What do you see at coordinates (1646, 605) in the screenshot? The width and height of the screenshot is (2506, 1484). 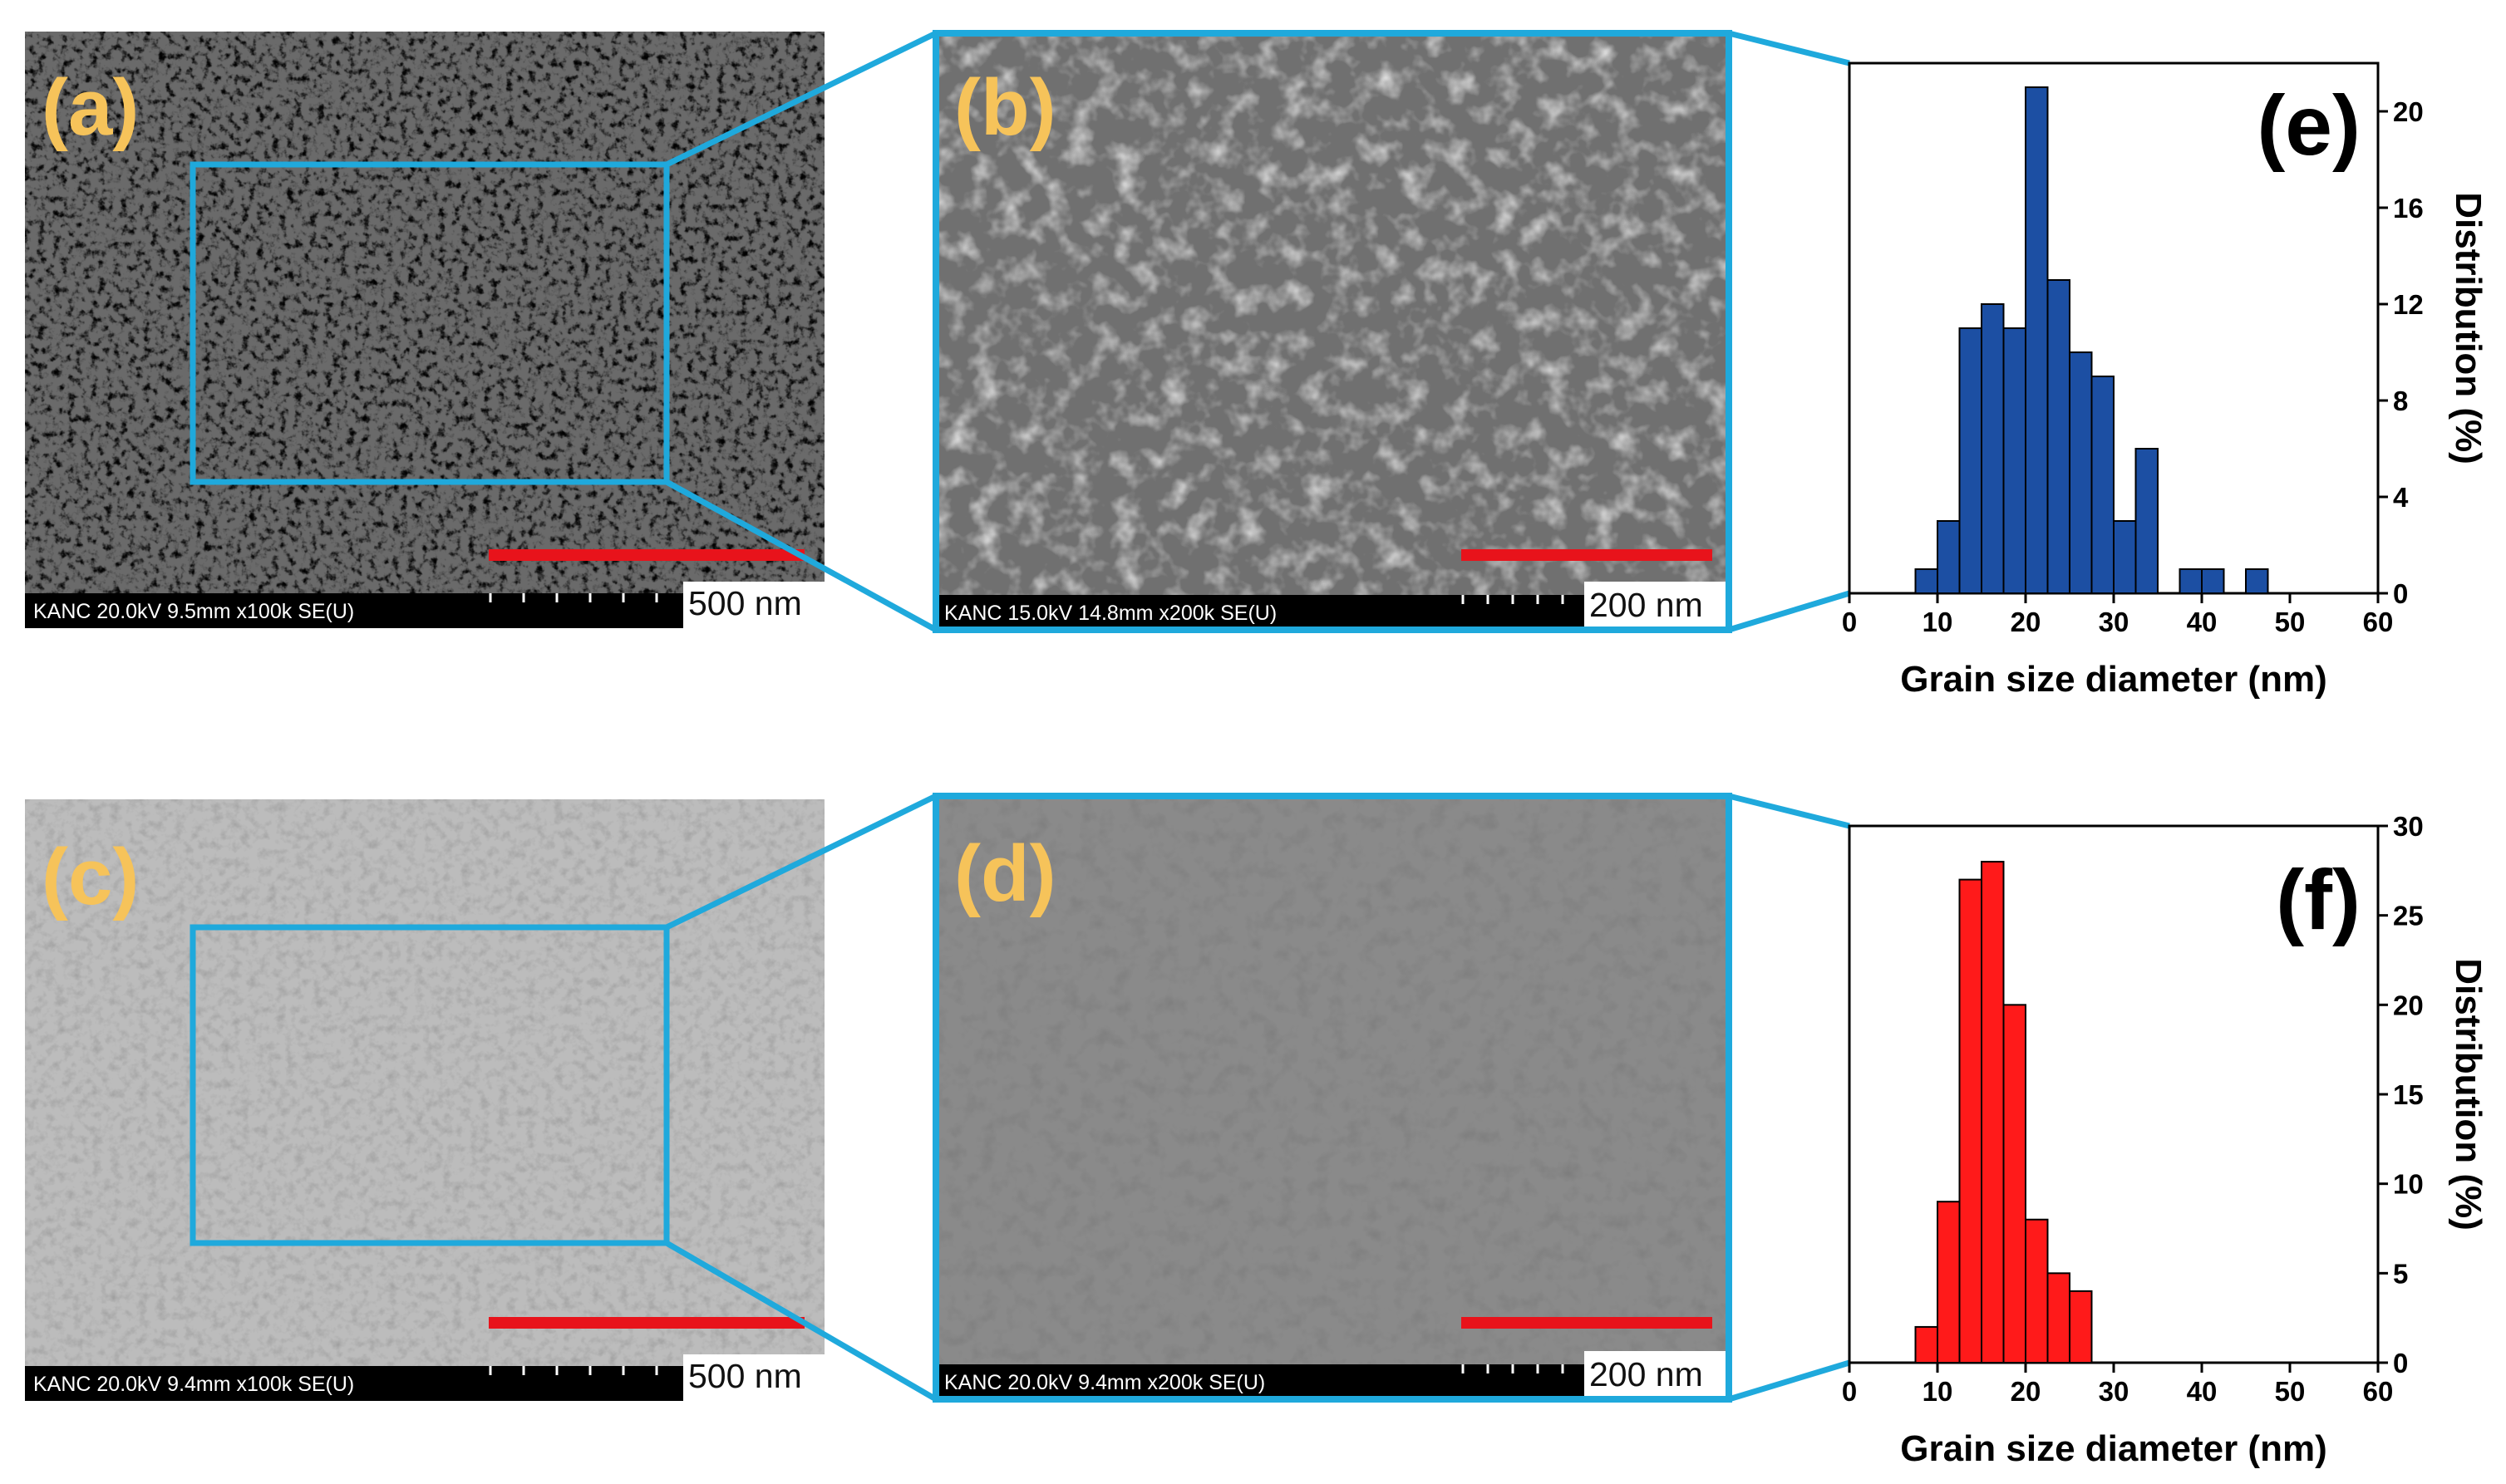 I see `scale-label-b: 200 nm` at bounding box center [1646, 605].